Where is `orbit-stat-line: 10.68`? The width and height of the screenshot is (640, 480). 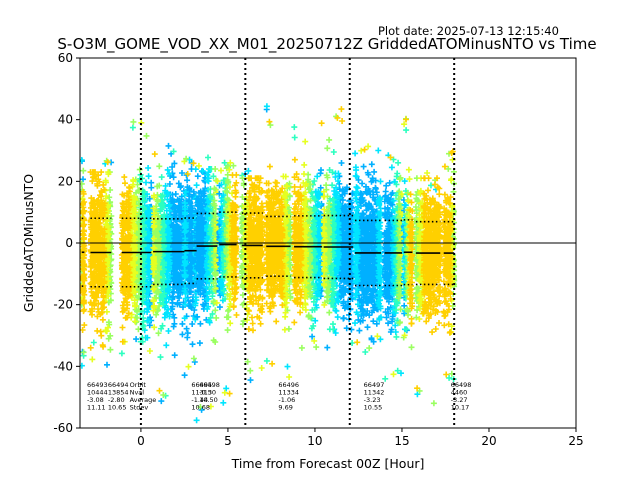 orbit-stat-line: 10.68 is located at coordinates (200, 408).